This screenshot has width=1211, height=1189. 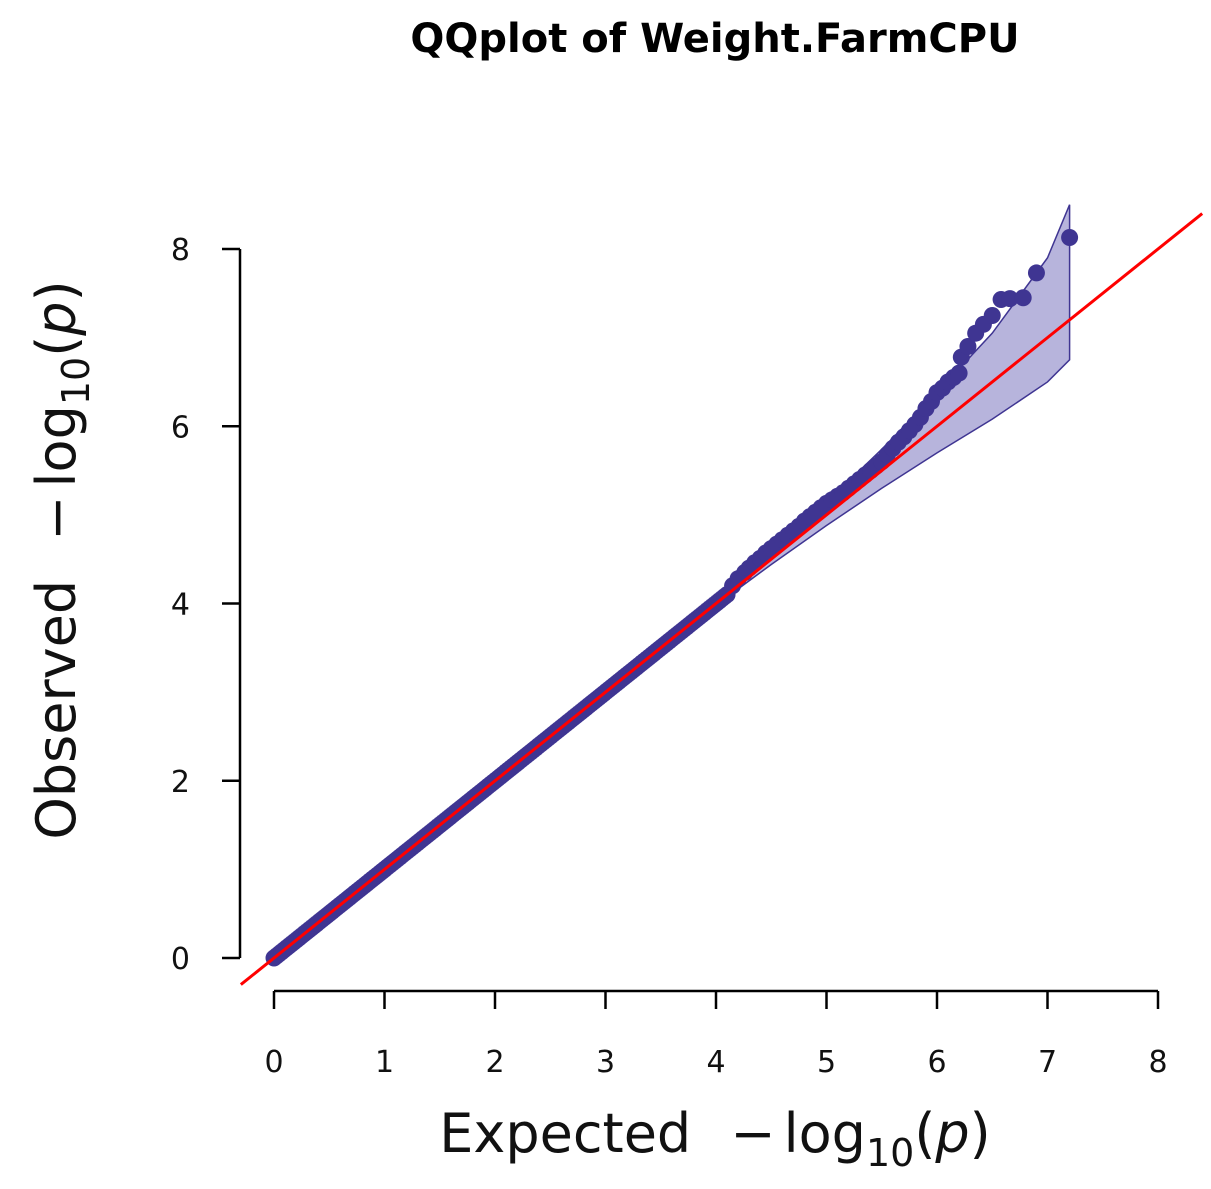 I want to click on x-axis-label: Expected − log10(p), so click(x=715, y=1138).